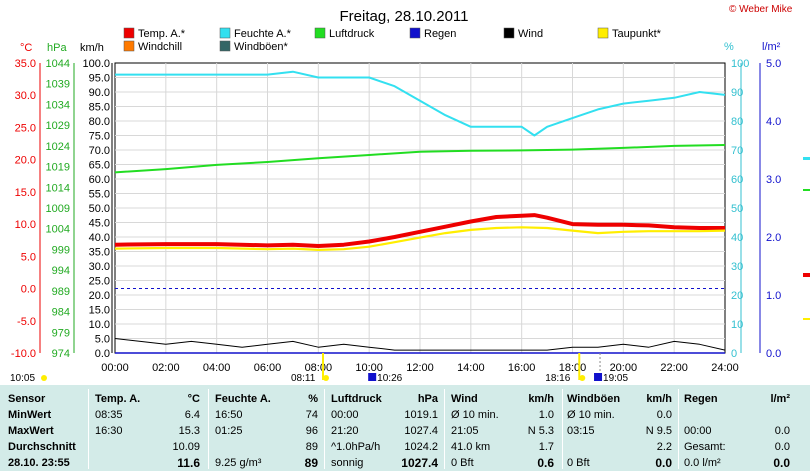 The image size is (810, 471). What do you see at coordinates (725, 368) in the screenshot?
I see `x-tick-label: 24:00` at bounding box center [725, 368].